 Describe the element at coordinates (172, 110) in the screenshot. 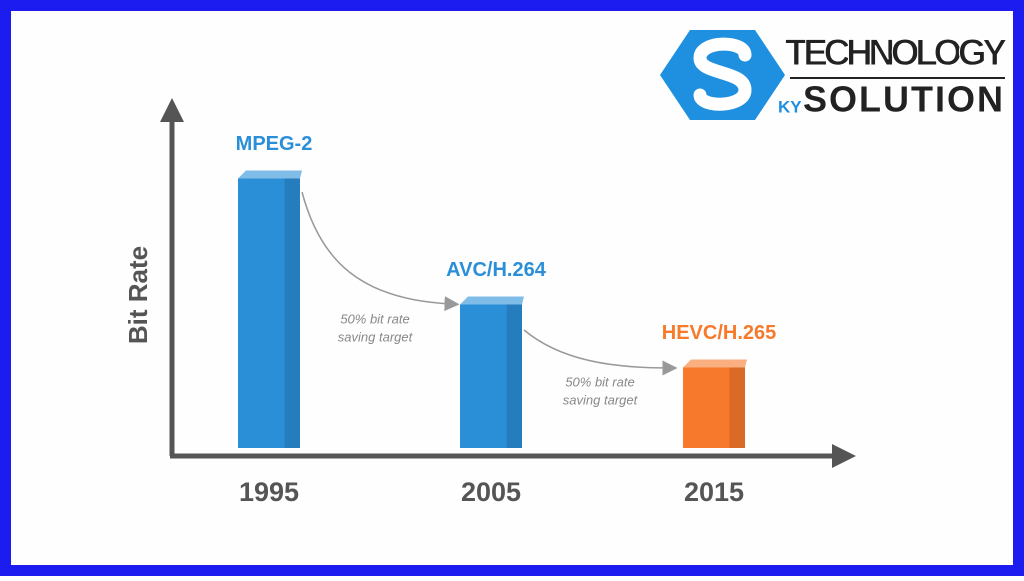

I see `y-axis-arrow` at that location.